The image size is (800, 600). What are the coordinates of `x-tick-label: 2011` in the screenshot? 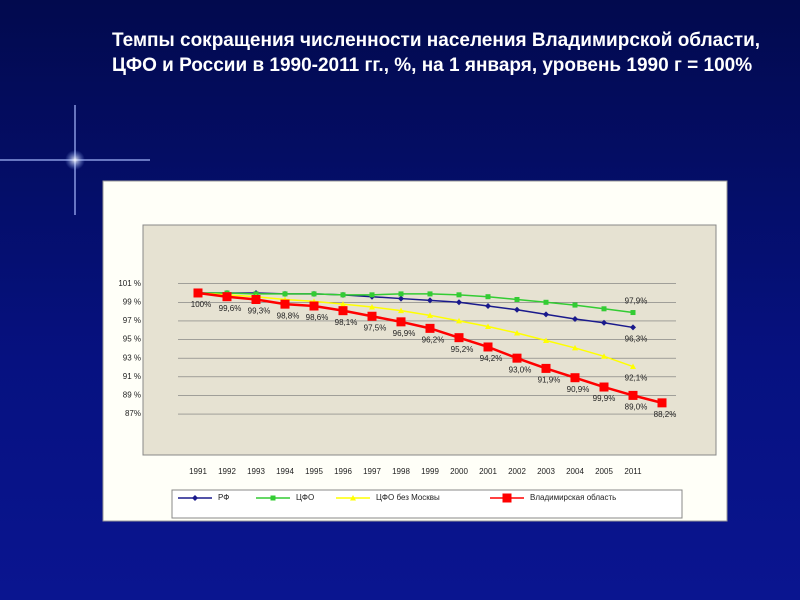 It's located at (633, 471).